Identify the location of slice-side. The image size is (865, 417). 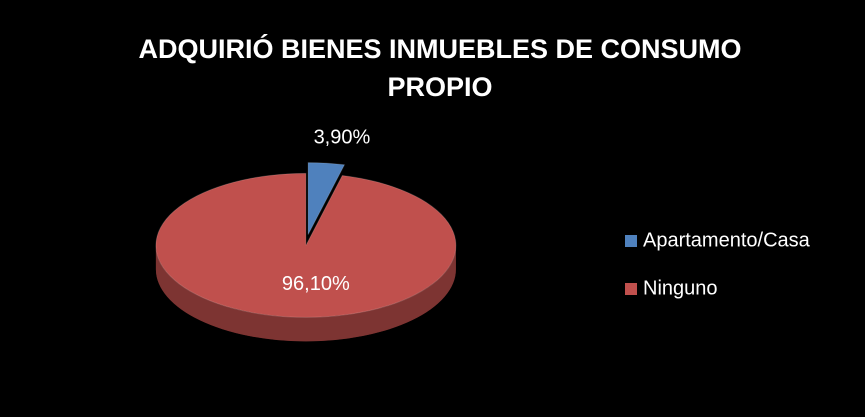
(305, 293).